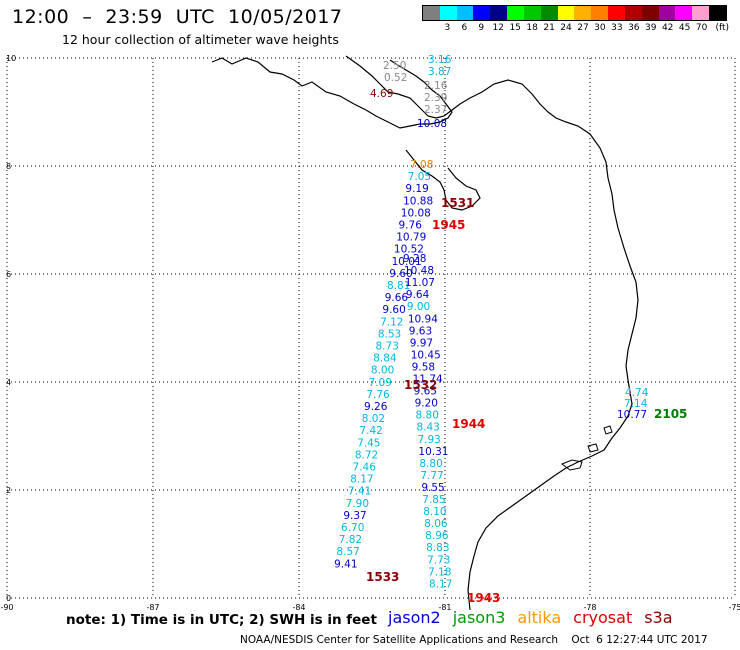  What do you see at coordinates (394, 66) in the screenshot?
I see `wave-height-value: 2.50` at bounding box center [394, 66].